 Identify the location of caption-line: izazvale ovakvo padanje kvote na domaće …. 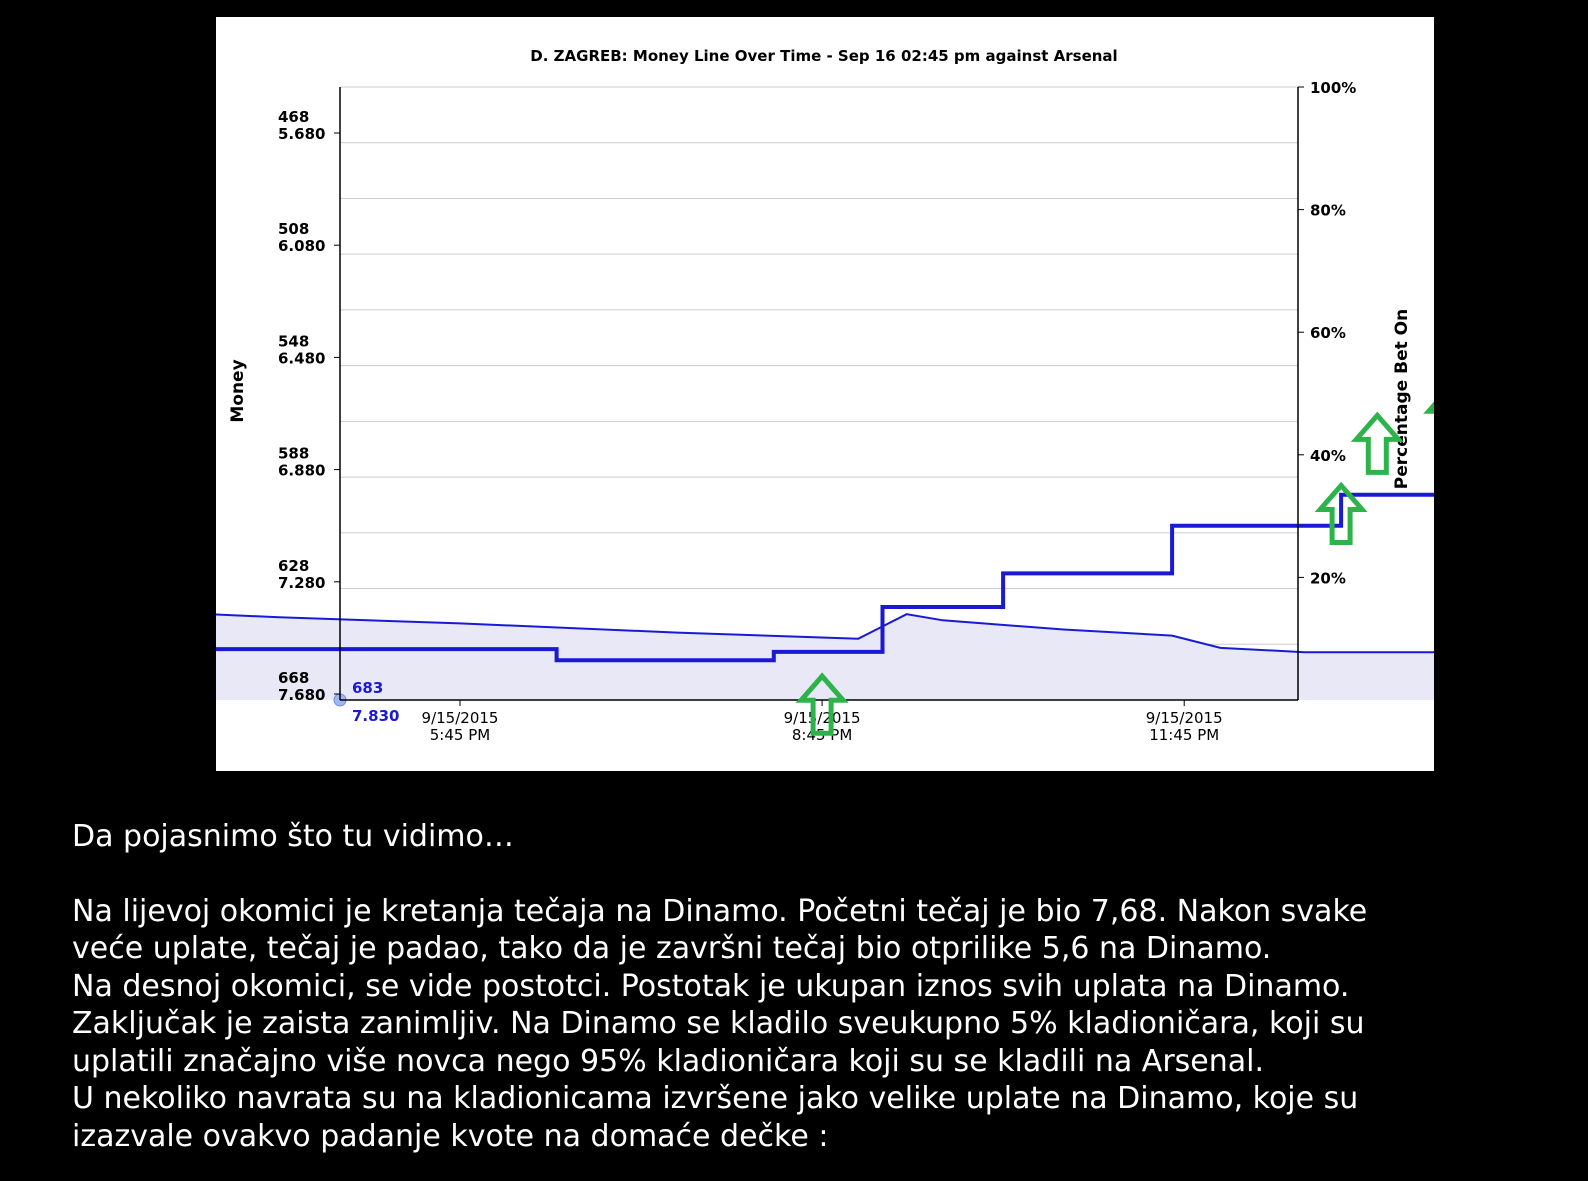
(450, 1136).